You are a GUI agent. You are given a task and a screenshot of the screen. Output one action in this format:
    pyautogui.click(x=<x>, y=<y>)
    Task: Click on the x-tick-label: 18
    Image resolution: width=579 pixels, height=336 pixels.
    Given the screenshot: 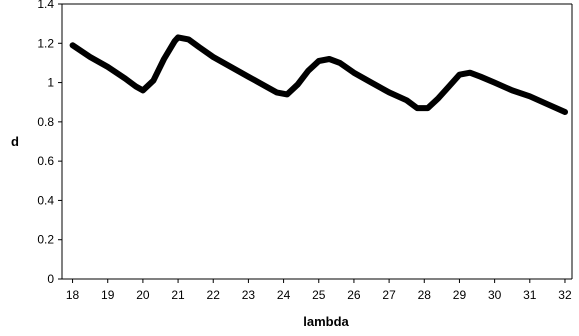 What is the action you would take?
    pyautogui.click(x=73, y=295)
    